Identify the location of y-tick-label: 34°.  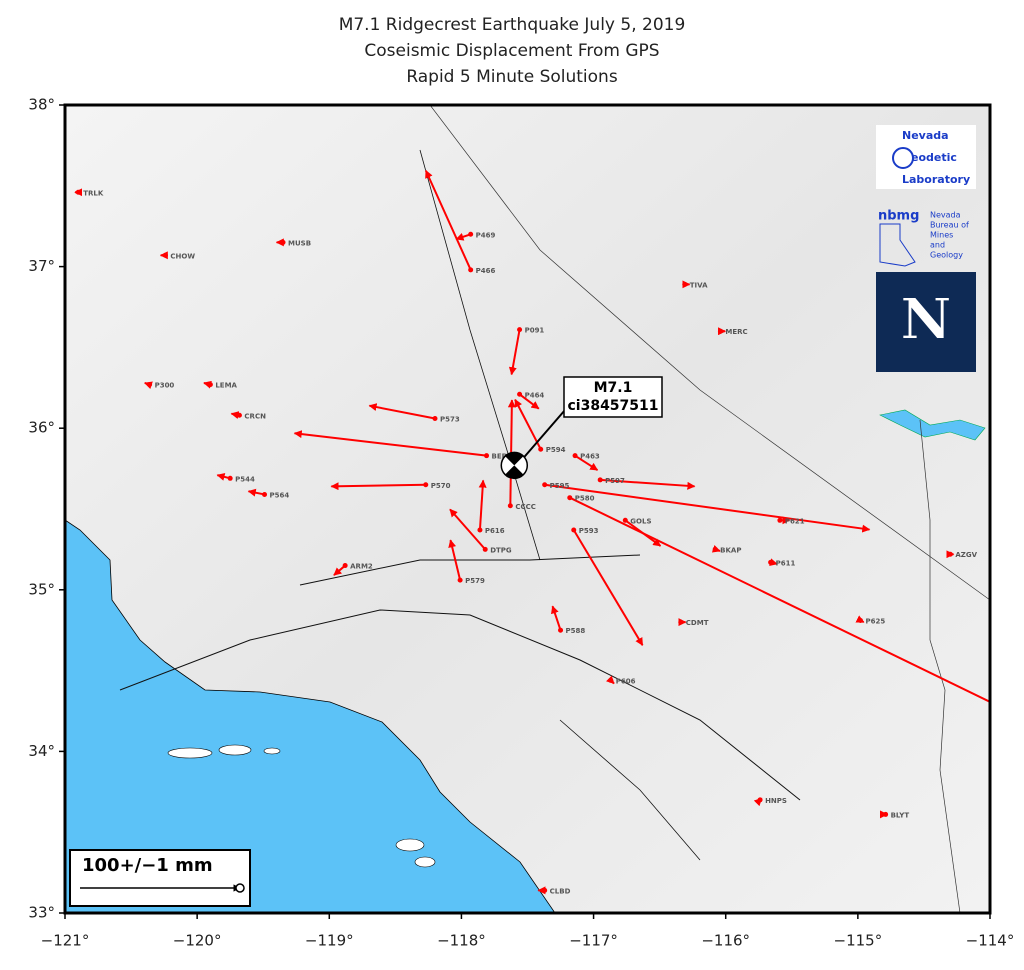
(41, 751).